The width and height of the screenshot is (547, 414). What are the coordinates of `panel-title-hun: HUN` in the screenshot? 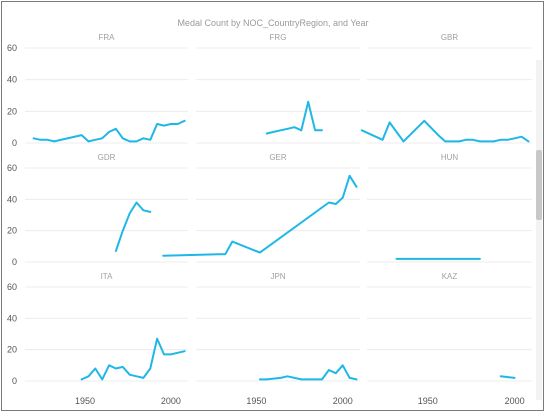 It's located at (450, 157).